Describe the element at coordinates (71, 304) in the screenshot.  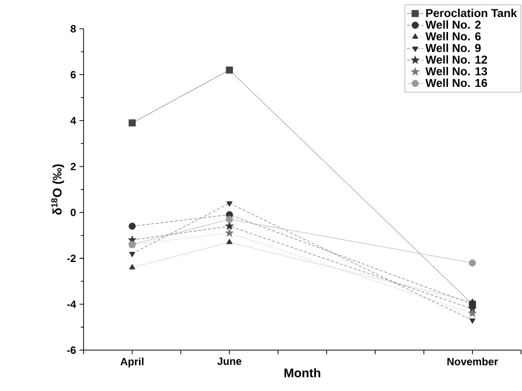
I see `y-tick-label: -4` at that location.